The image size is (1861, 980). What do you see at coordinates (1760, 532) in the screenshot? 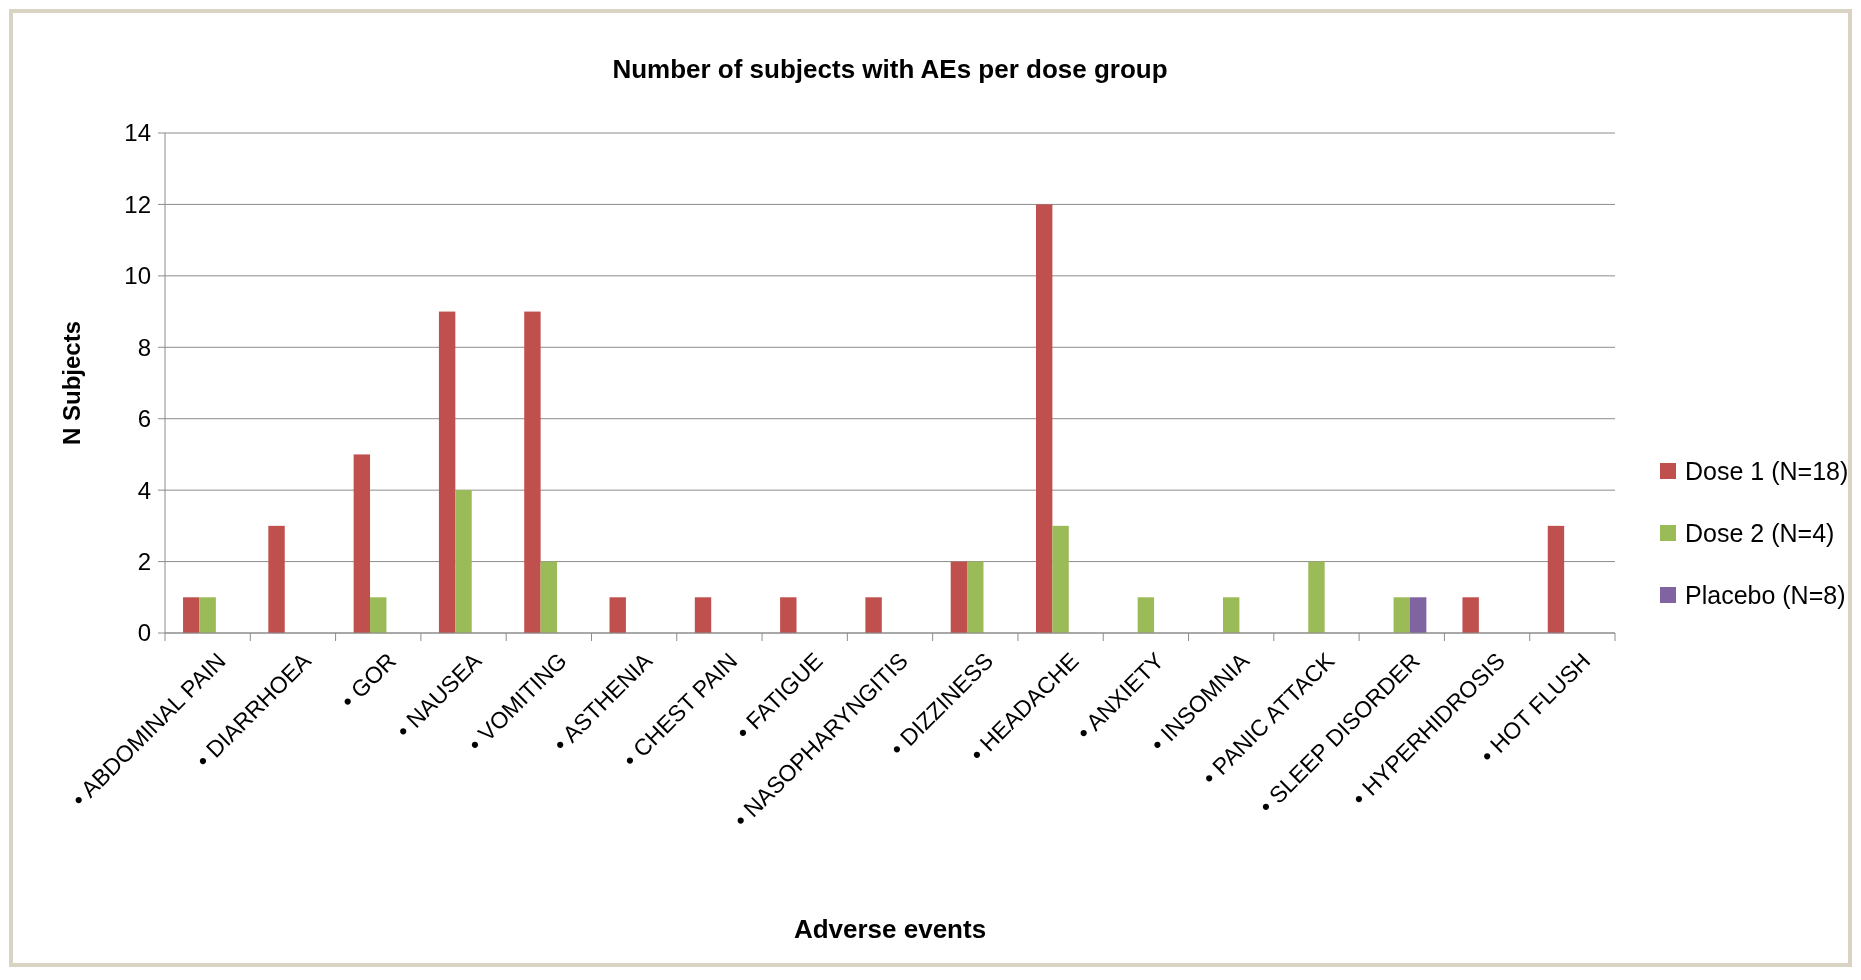
I see `legend-label: Dose 2 (N=4)` at bounding box center [1760, 532].